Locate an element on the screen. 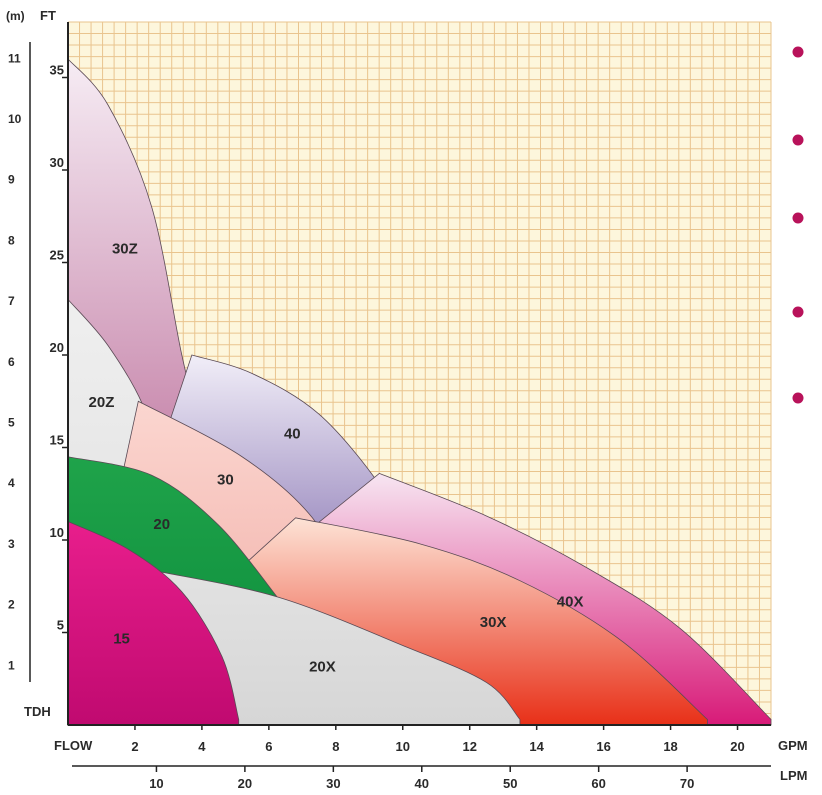  ft-tick-label: 5 is located at coordinates (60, 625).